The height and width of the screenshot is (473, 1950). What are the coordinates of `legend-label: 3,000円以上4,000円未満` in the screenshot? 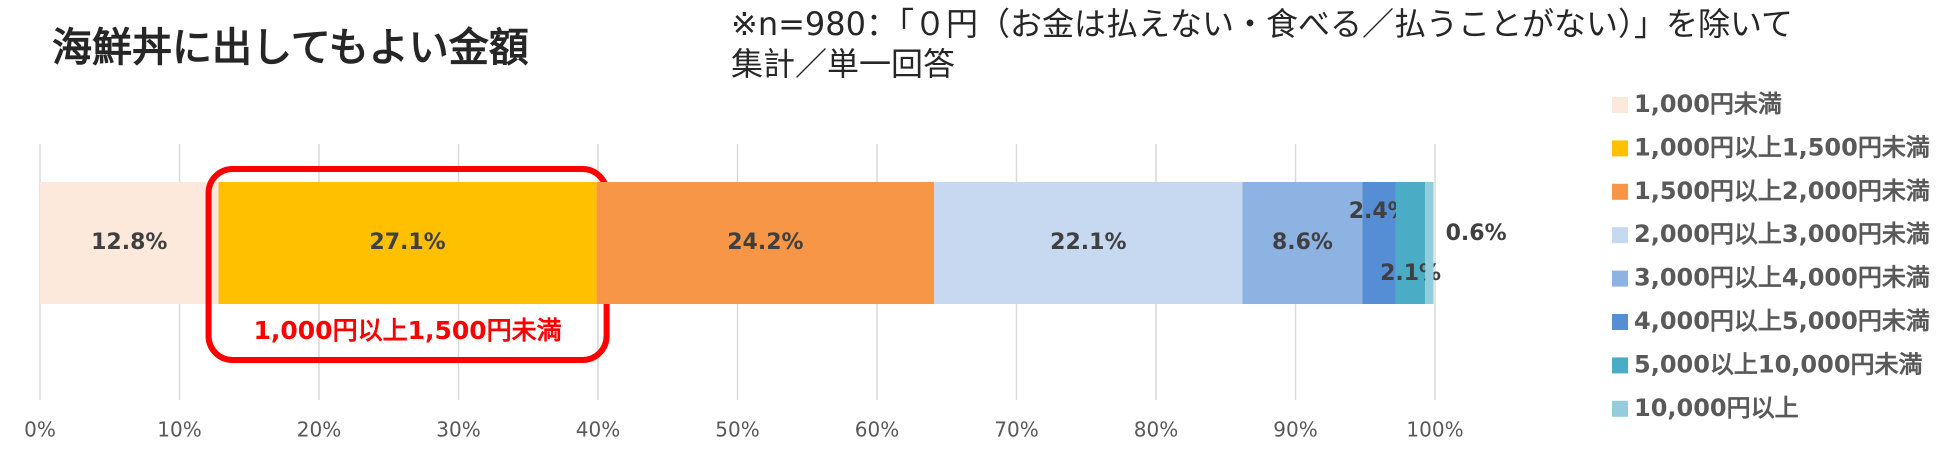 It's located at (1782, 278).